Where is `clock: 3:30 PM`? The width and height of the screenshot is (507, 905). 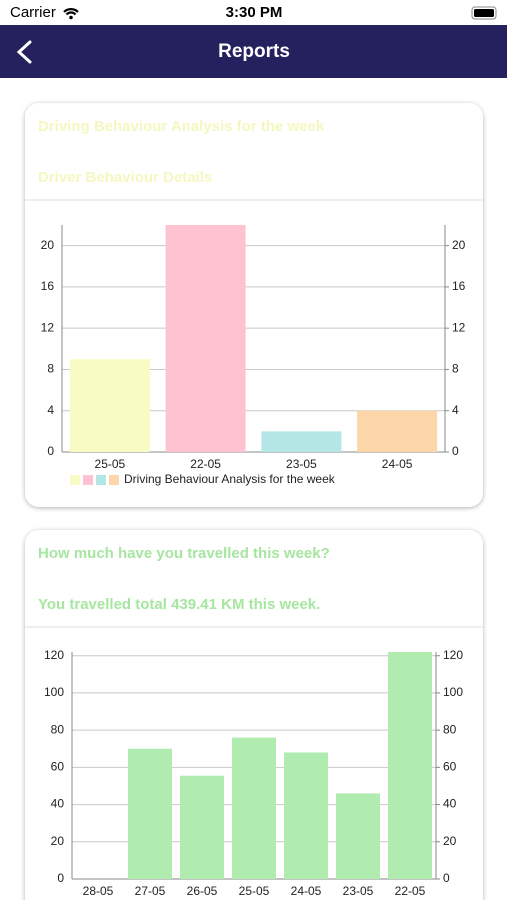 clock: 3:30 PM is located at coordinates (254, 12).